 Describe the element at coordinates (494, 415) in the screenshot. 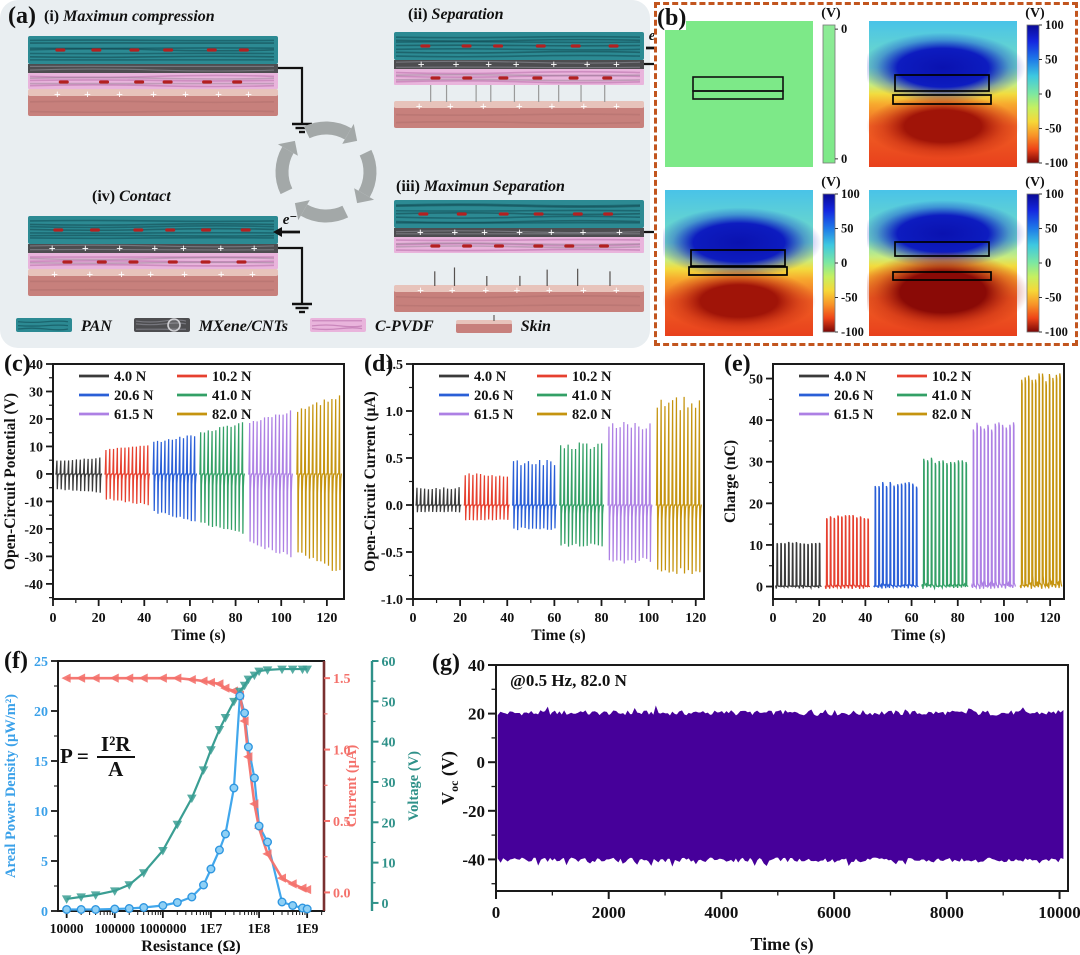

I see `legend-entry: 61.5 N` at that location.